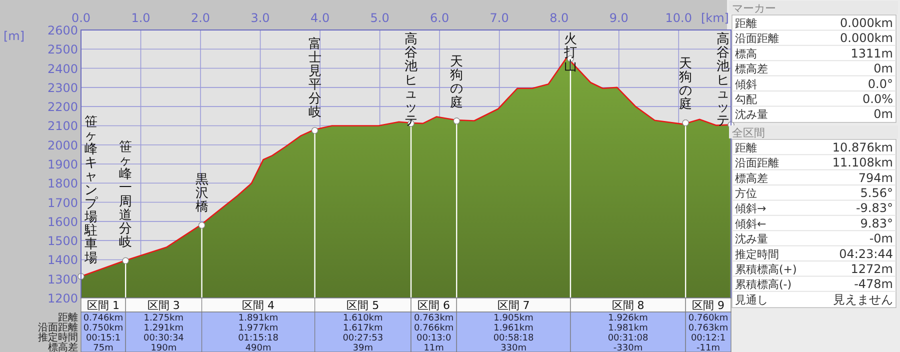 This screenshot has width=900, height=352. Describe the element at coordinates (62, 203) in the screenshot. I see `y-tick-label: 1700` at that location.